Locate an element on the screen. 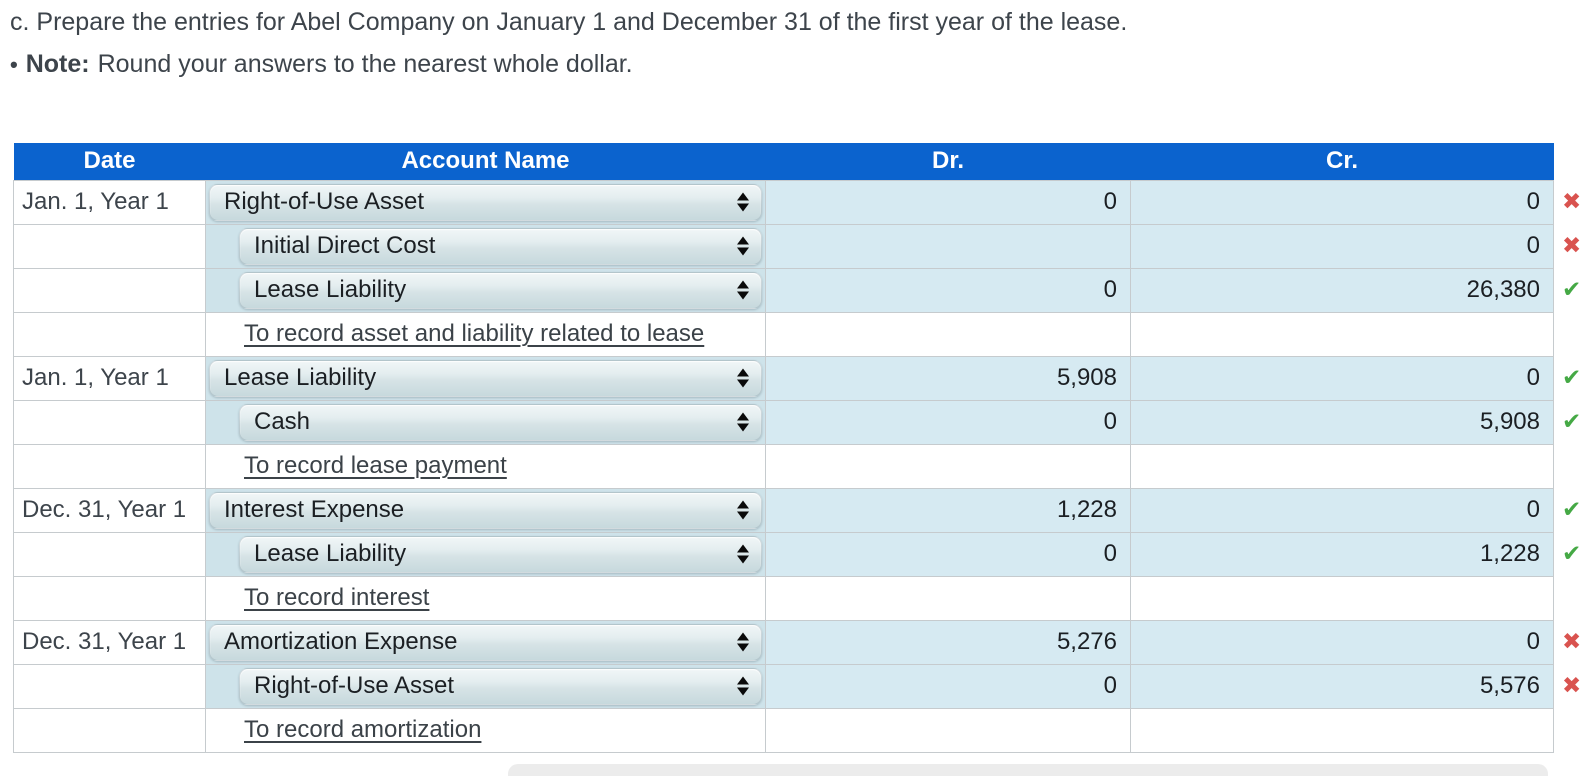 This screenshot has height=776, width=1596. table-row: Lease Liability 0 26,380 ✔ is located at coordinates (804, 290).